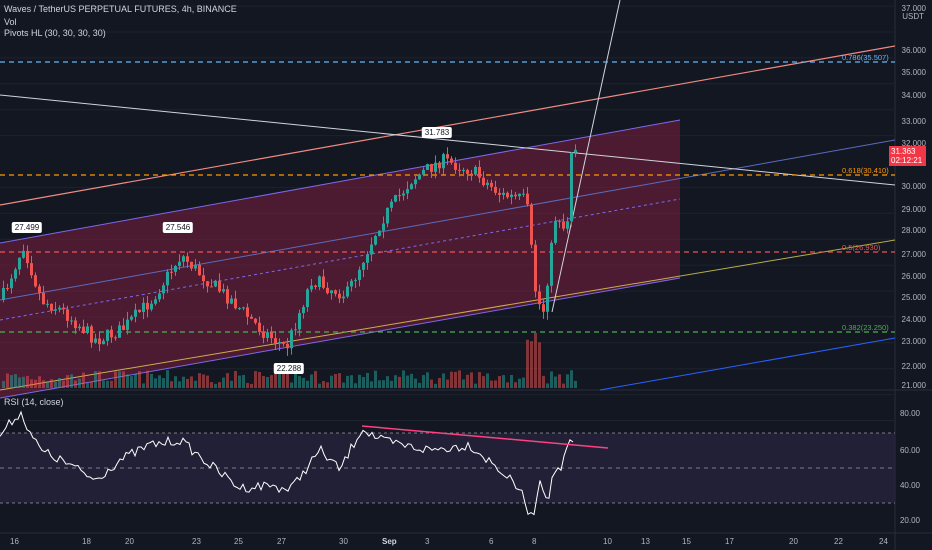  I want to click on time-tick: 30, so click(343, 541).